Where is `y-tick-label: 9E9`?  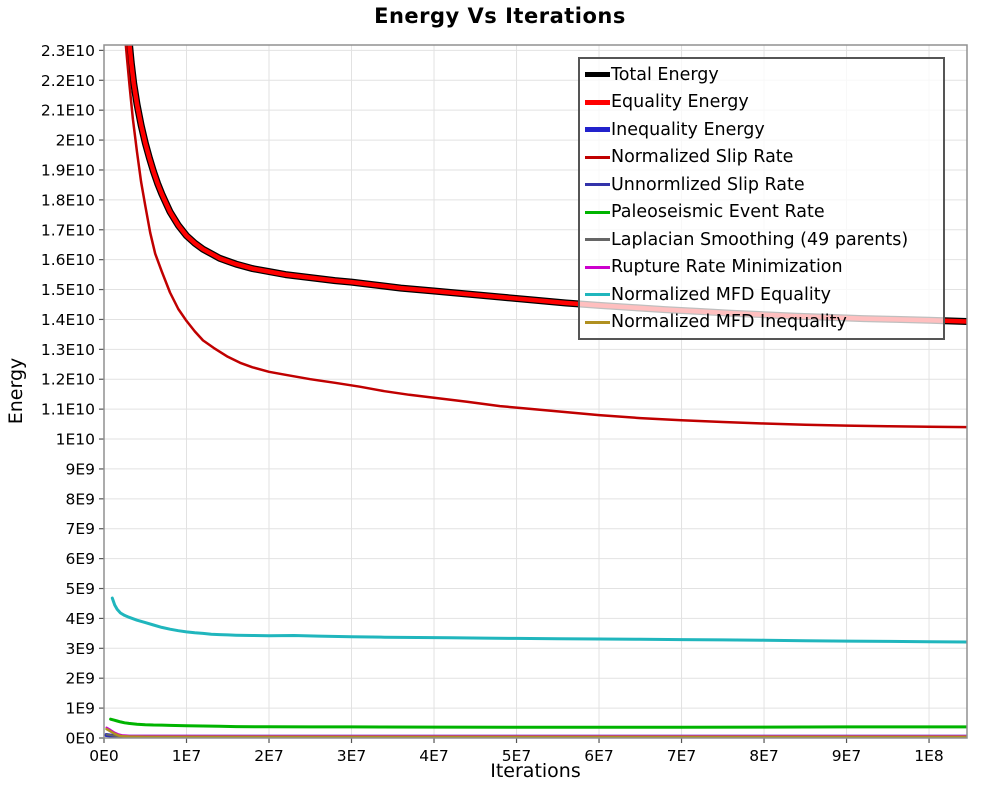 y-tick-label: 9E9 is located at coordinates (80, 469).